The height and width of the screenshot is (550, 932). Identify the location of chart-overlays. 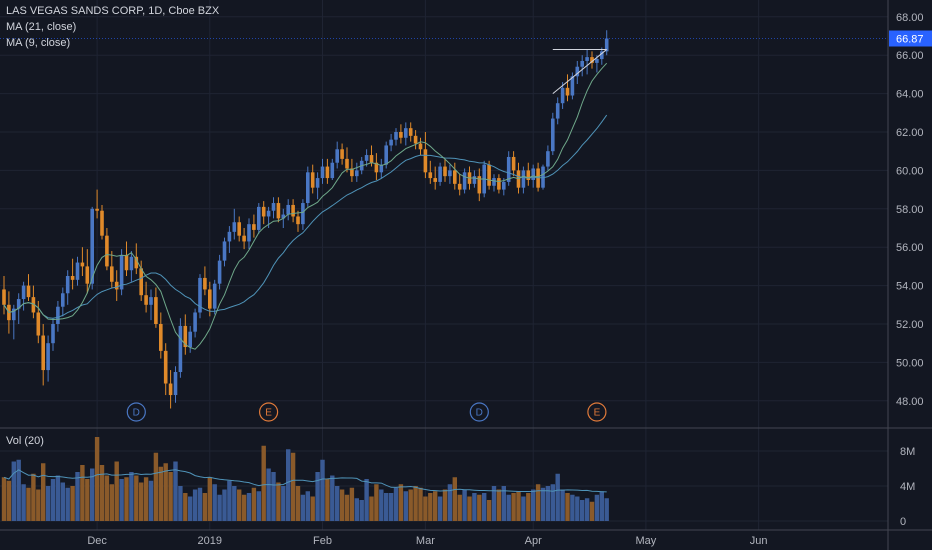
(580, 71).